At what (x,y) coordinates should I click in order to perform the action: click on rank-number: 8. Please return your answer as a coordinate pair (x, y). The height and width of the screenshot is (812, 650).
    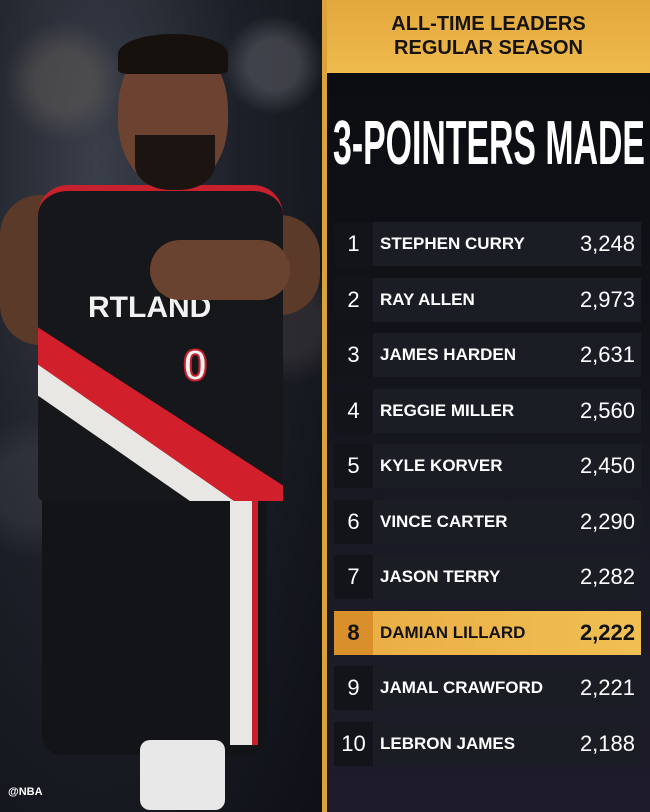
    Looking at the image, I should click on (353, 632).